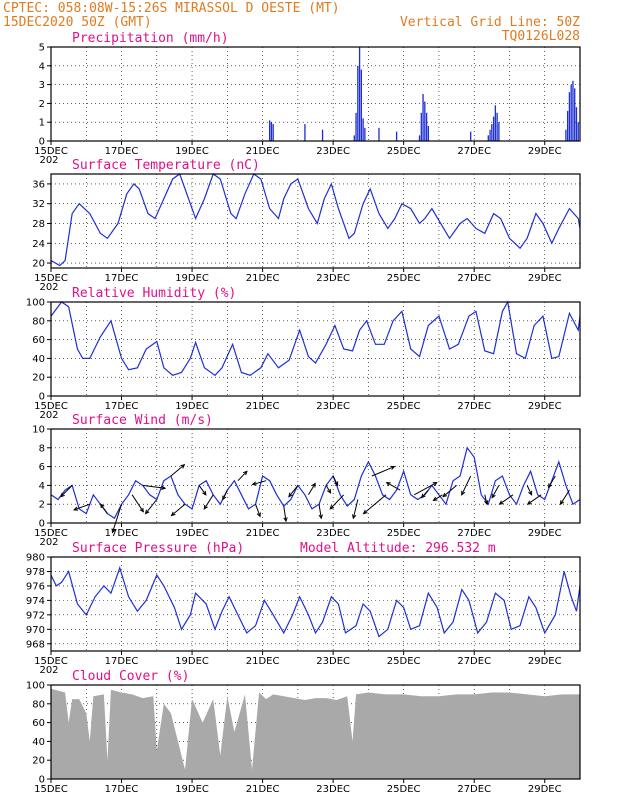 This screenshot has width=618, height=800. What do you see at coordinates (48, 542) in the screenshot?
I see `wind-xtick-year: 202` at bounding box center [48, 542].